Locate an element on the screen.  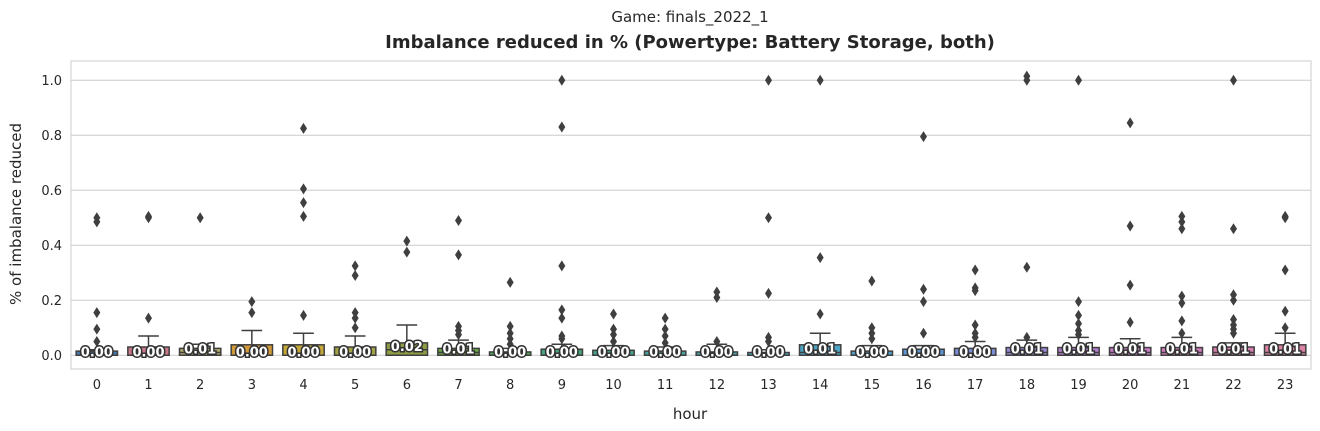
x-tick-label: 23 is located at coordinates (1285, 385).